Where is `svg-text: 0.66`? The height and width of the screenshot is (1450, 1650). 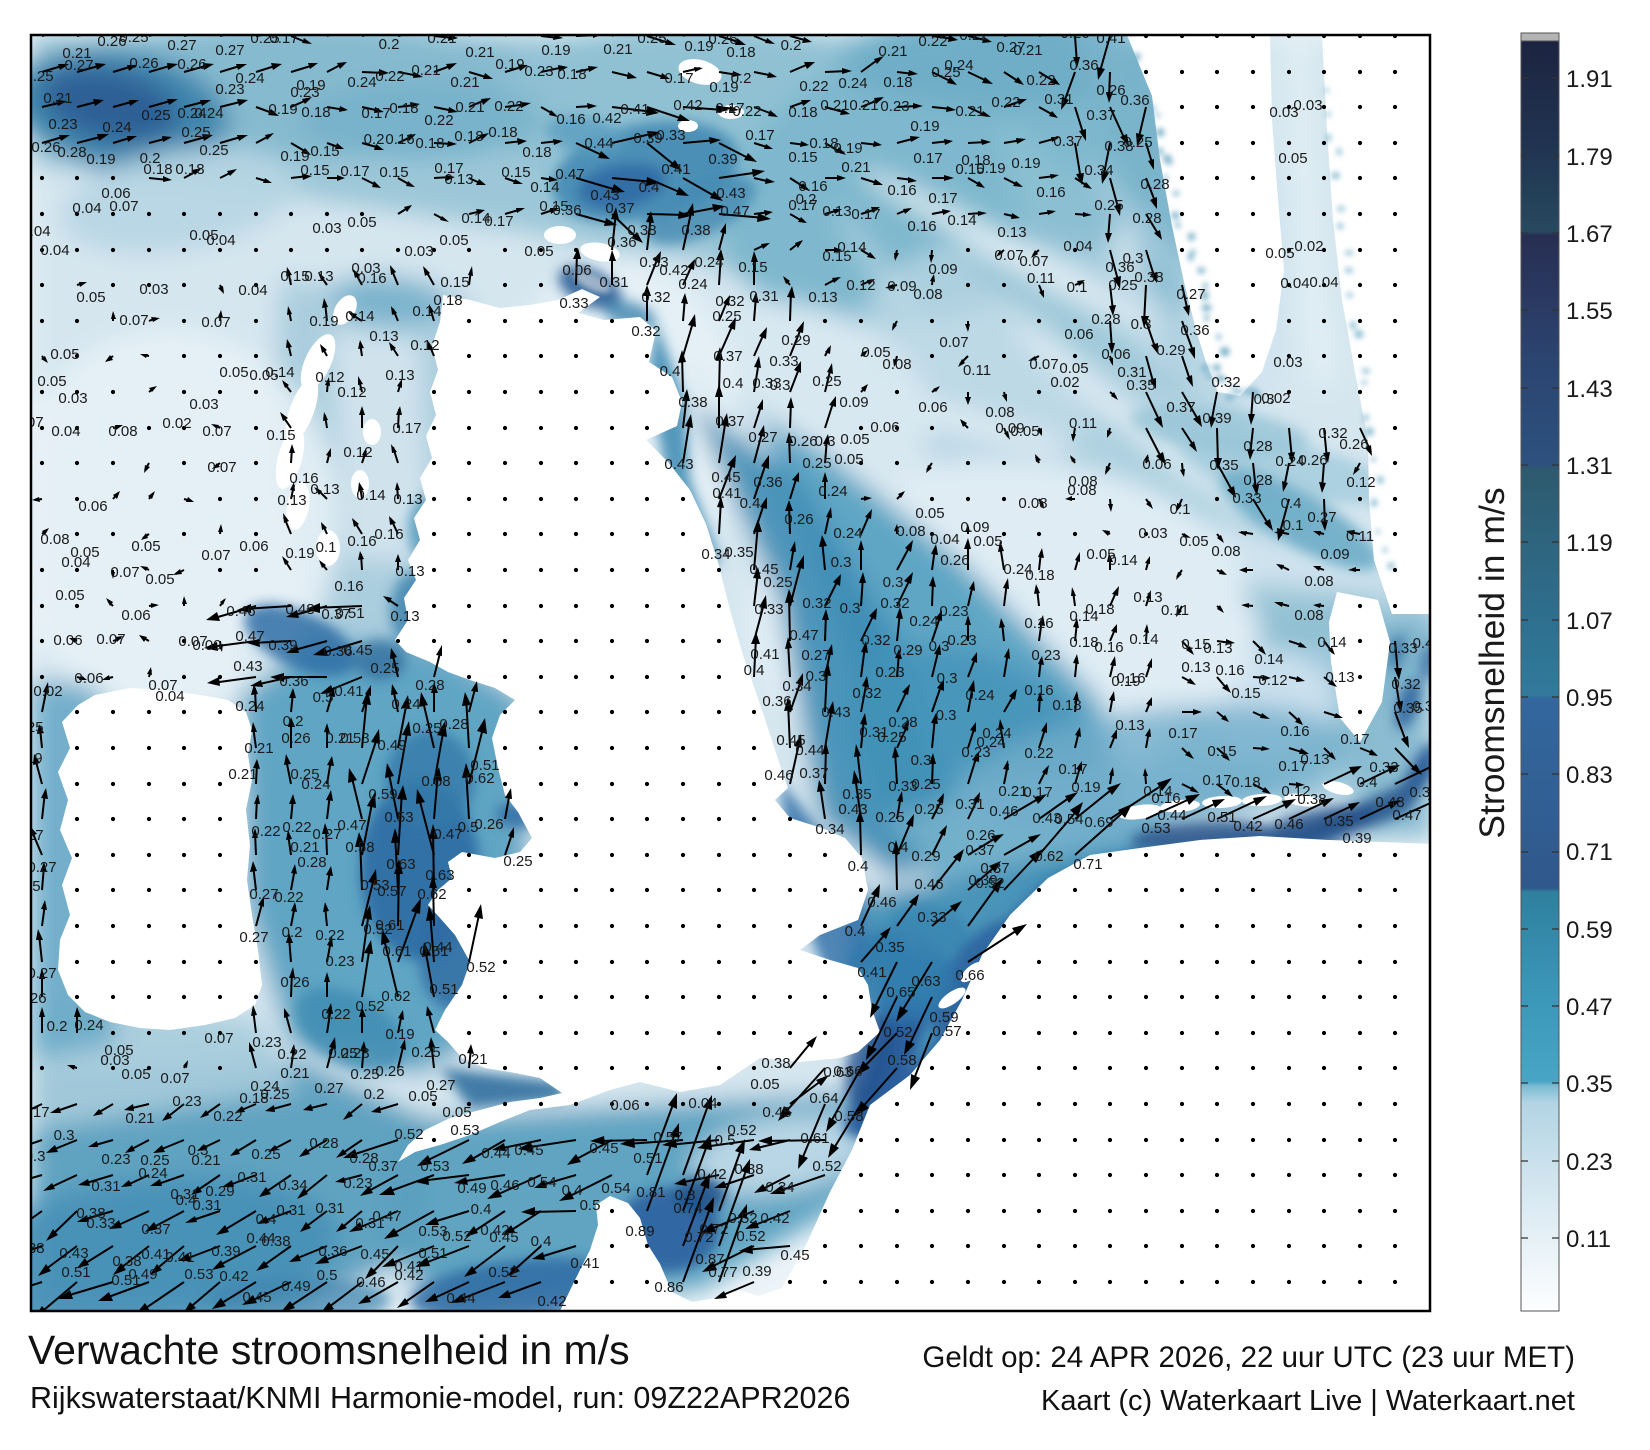 svg-text: 0.66 is located at coordinates (847, 1071).